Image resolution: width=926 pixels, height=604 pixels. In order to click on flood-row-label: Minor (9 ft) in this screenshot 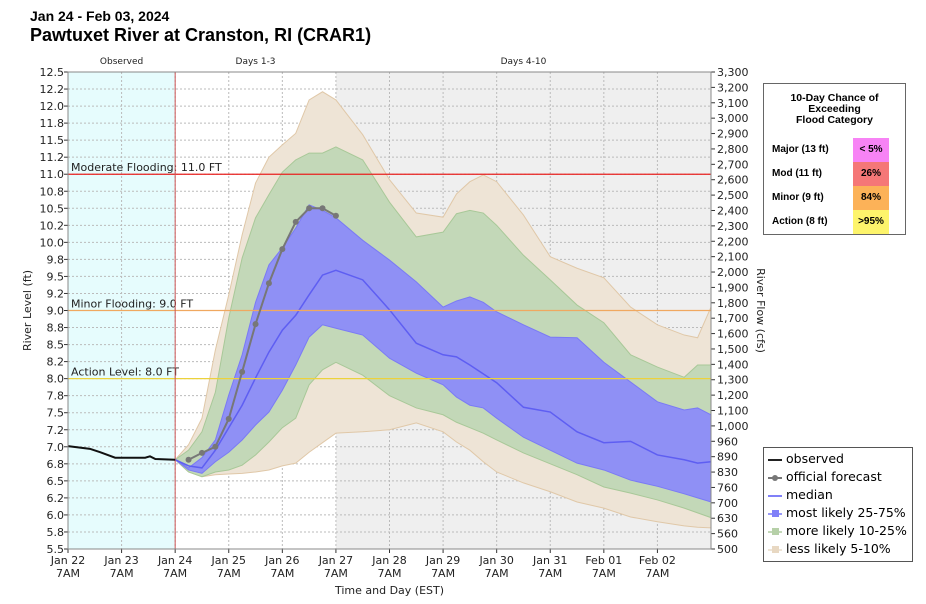, I will do `click(798, 197)`.